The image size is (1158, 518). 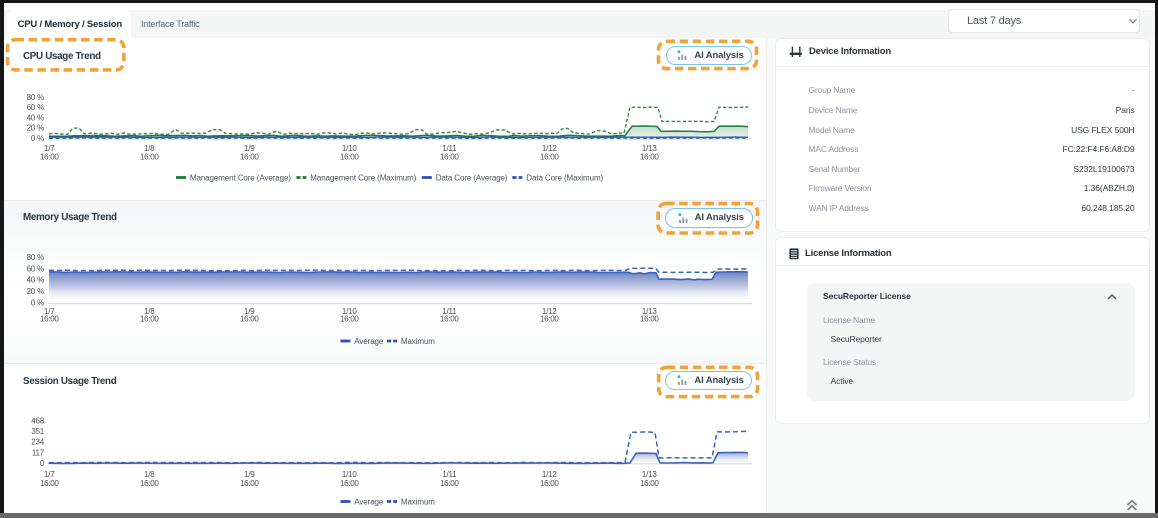 I want to click on svg-text: 234, so click(x=37, y=442).